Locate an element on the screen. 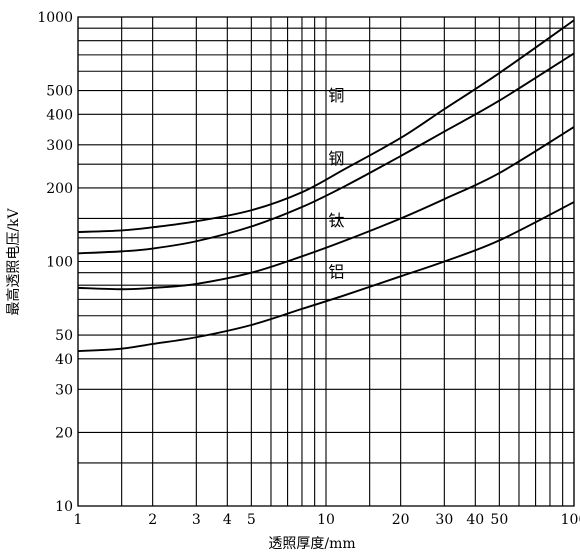 This screenshot has height=553, width=580. x-tick-label: 5 is located at coordinates (251, 520).